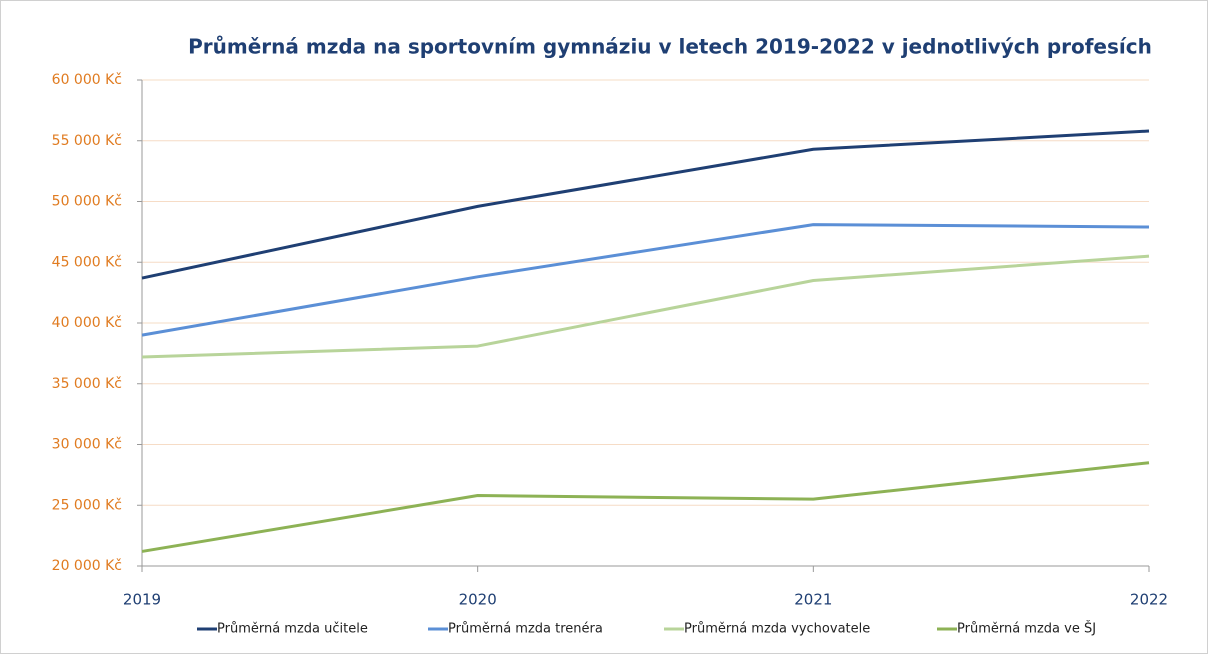 This screenshot has height=654, width=1208. What do you see at coordinates (525, 629) in the screenshot?
I see `legend-label: Průměrná mzda trenéra` at bounding box center [525, 629].